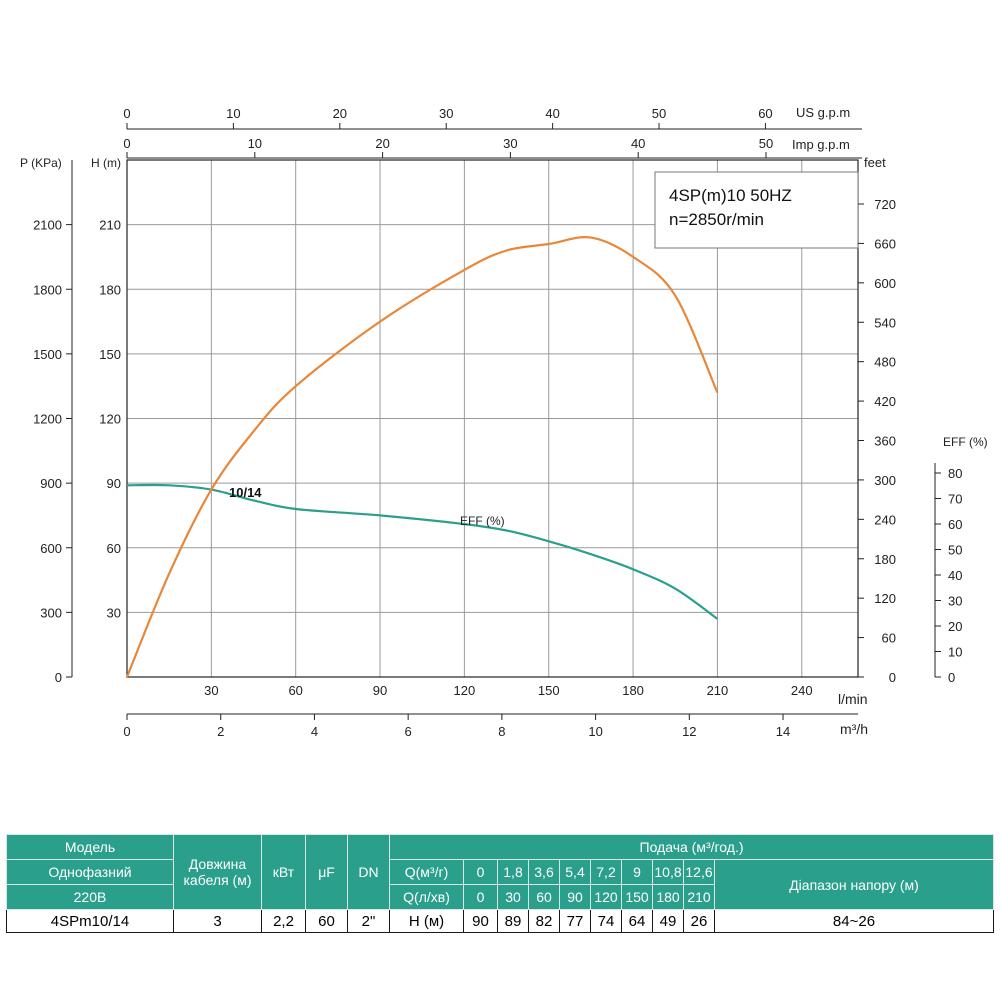  I want to click on row-head-range: 84~26, so click(854, 921).